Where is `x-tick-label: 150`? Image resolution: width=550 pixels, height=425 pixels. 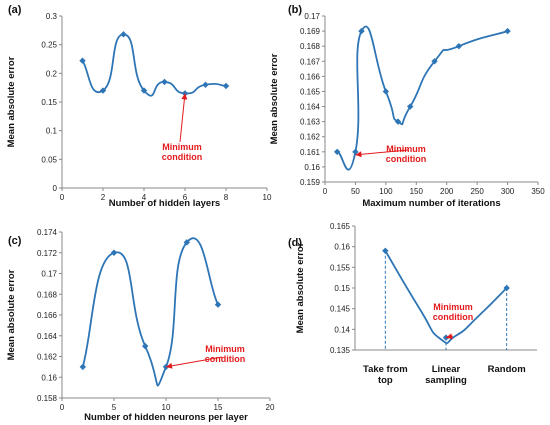 x-tick-label: 150 is located at coordinates (417, 191).